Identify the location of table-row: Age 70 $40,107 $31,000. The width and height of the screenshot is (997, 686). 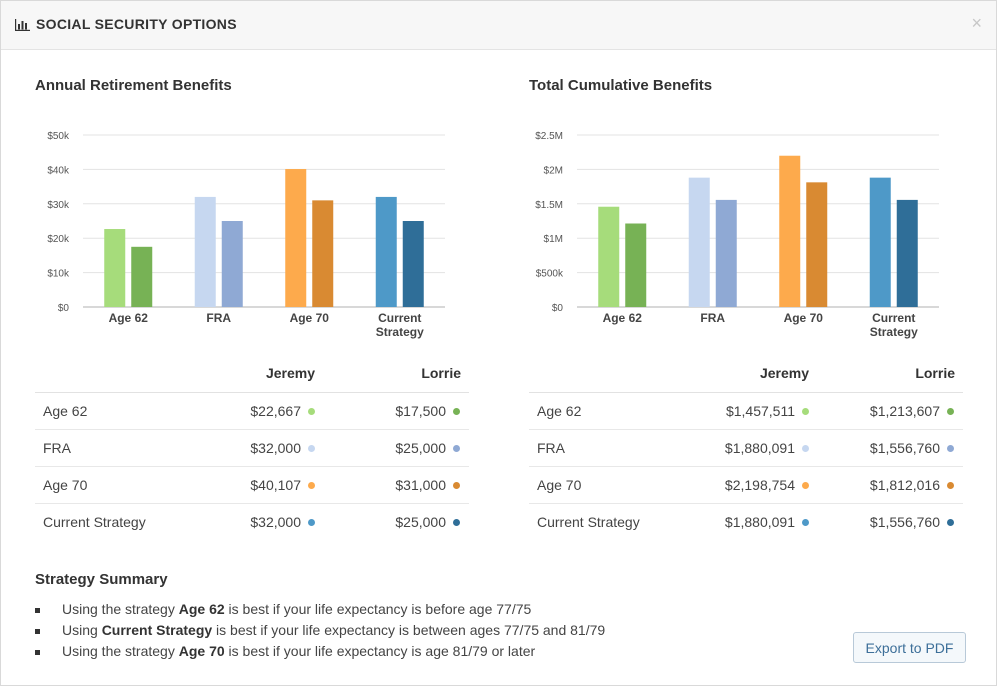
(252, 485).